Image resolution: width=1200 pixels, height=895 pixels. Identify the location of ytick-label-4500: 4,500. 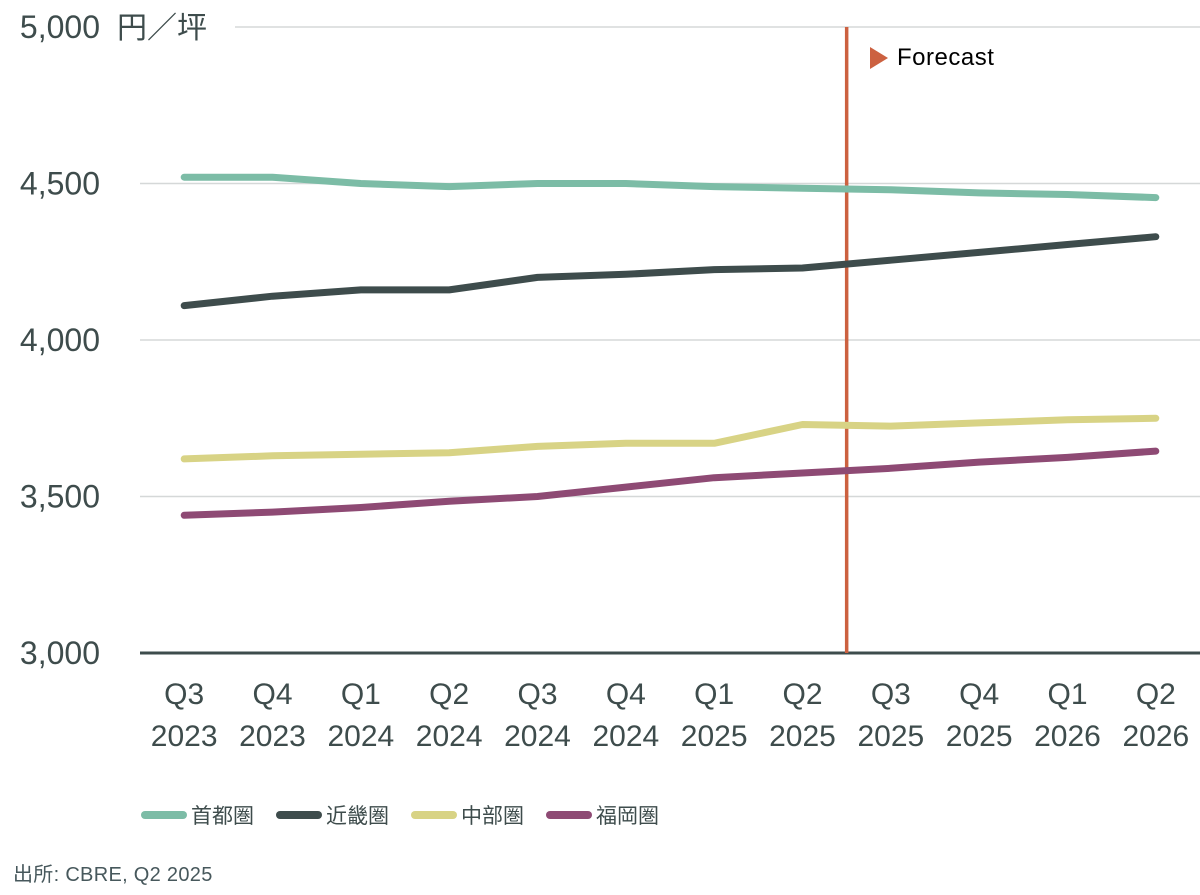
(60, 184).